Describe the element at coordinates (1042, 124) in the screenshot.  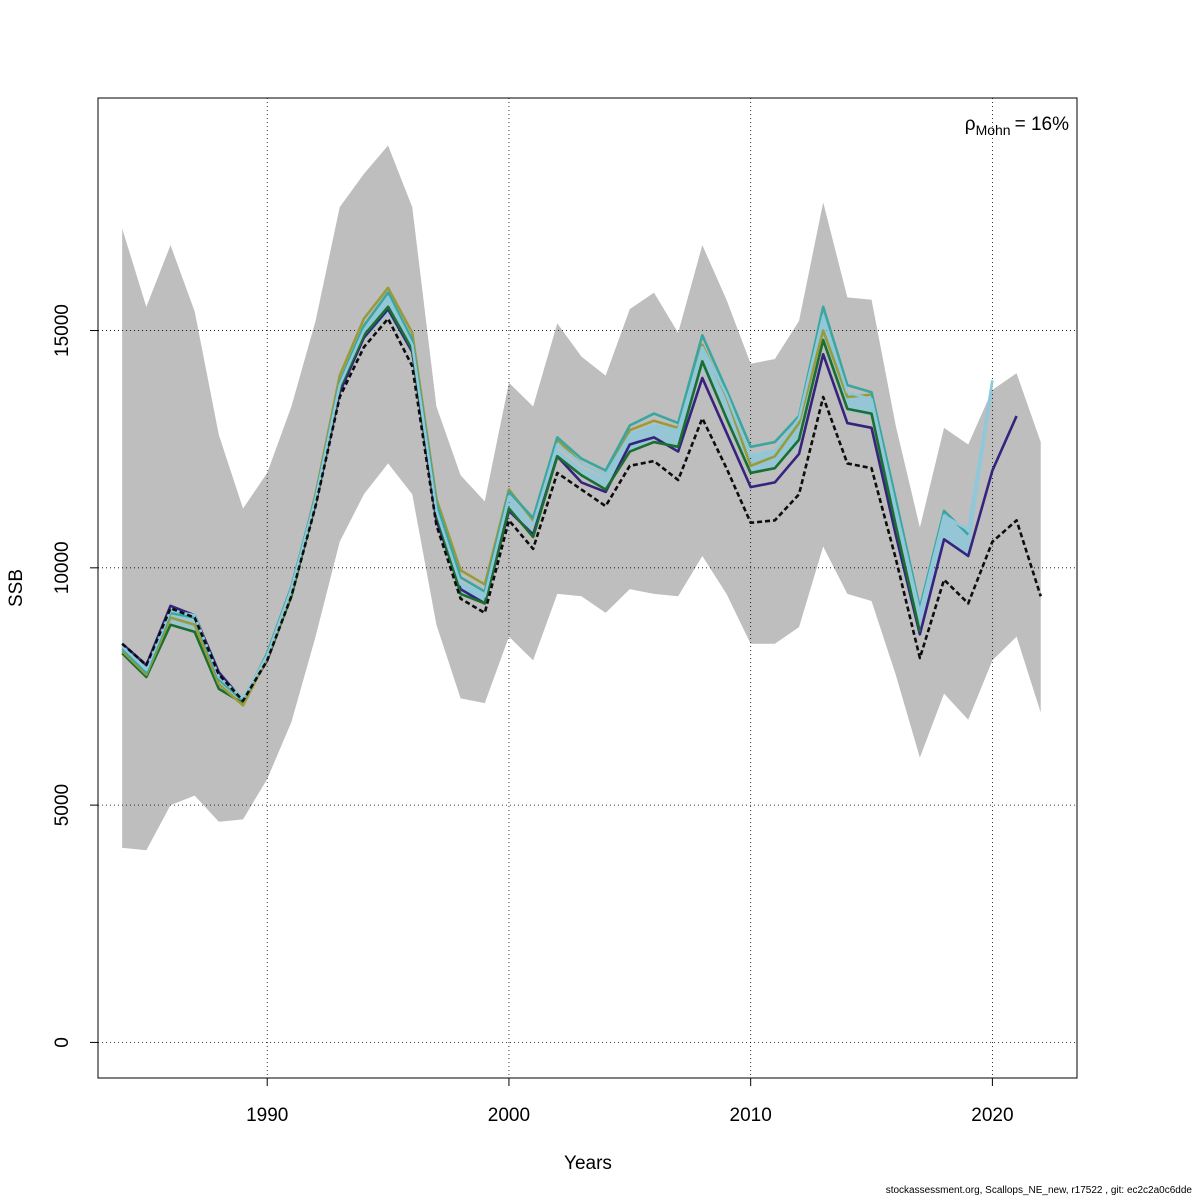
I see `rho-value: = 16%` at that location.